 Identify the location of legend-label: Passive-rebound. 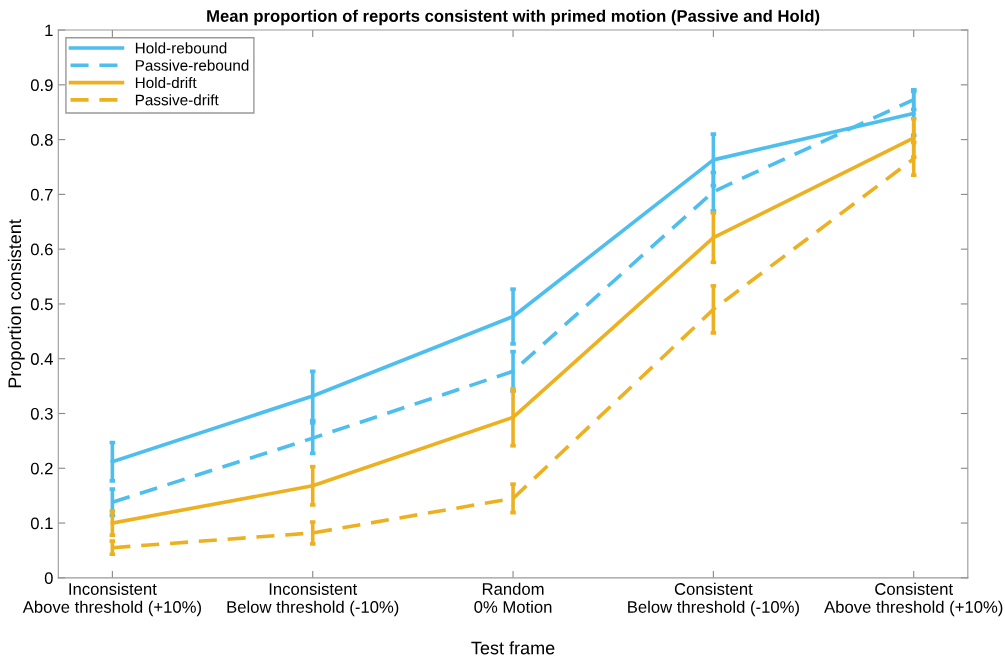
(192, 65).